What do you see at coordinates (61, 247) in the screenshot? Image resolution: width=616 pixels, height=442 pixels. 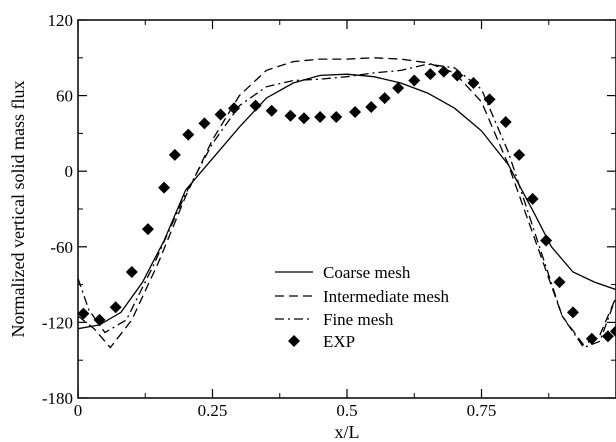 I see `y-tick-label: -60` at bounding box center [61, 247].